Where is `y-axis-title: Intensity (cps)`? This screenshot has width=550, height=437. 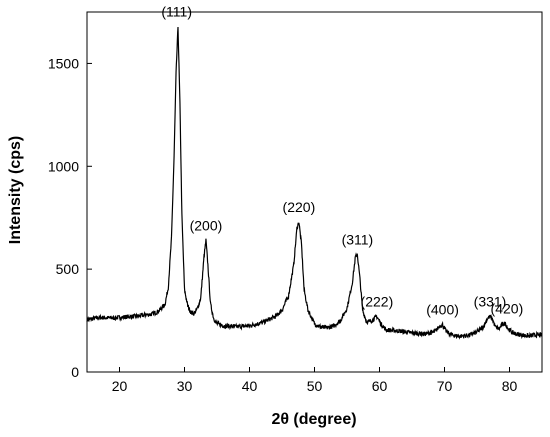
y-axis-title: Intensity (cps) is located at coordinates (15, 190).